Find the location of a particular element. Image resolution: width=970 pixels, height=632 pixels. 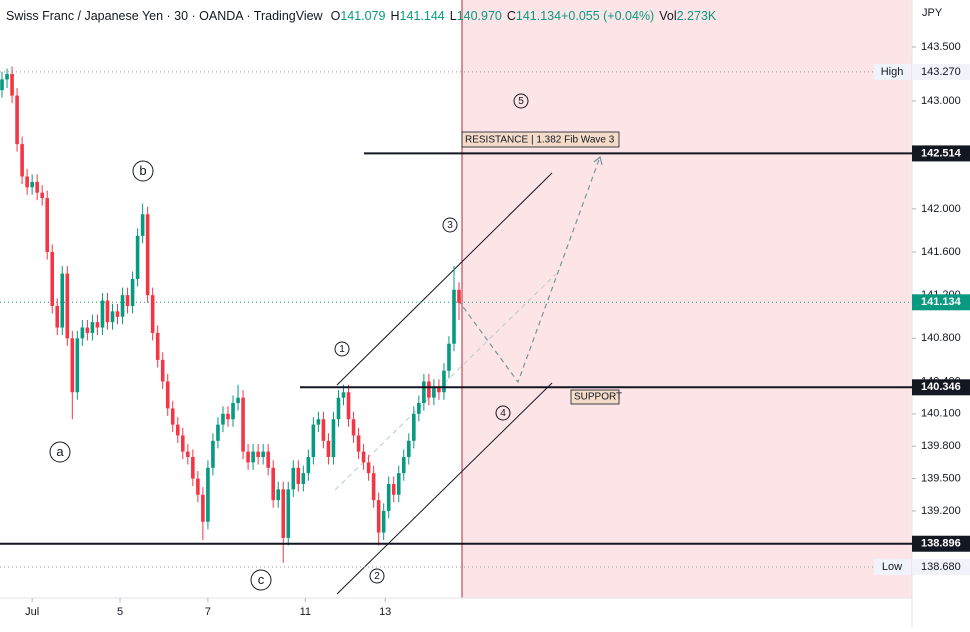

ohlc-value: 141.079 is located at coordinates (362, 16).